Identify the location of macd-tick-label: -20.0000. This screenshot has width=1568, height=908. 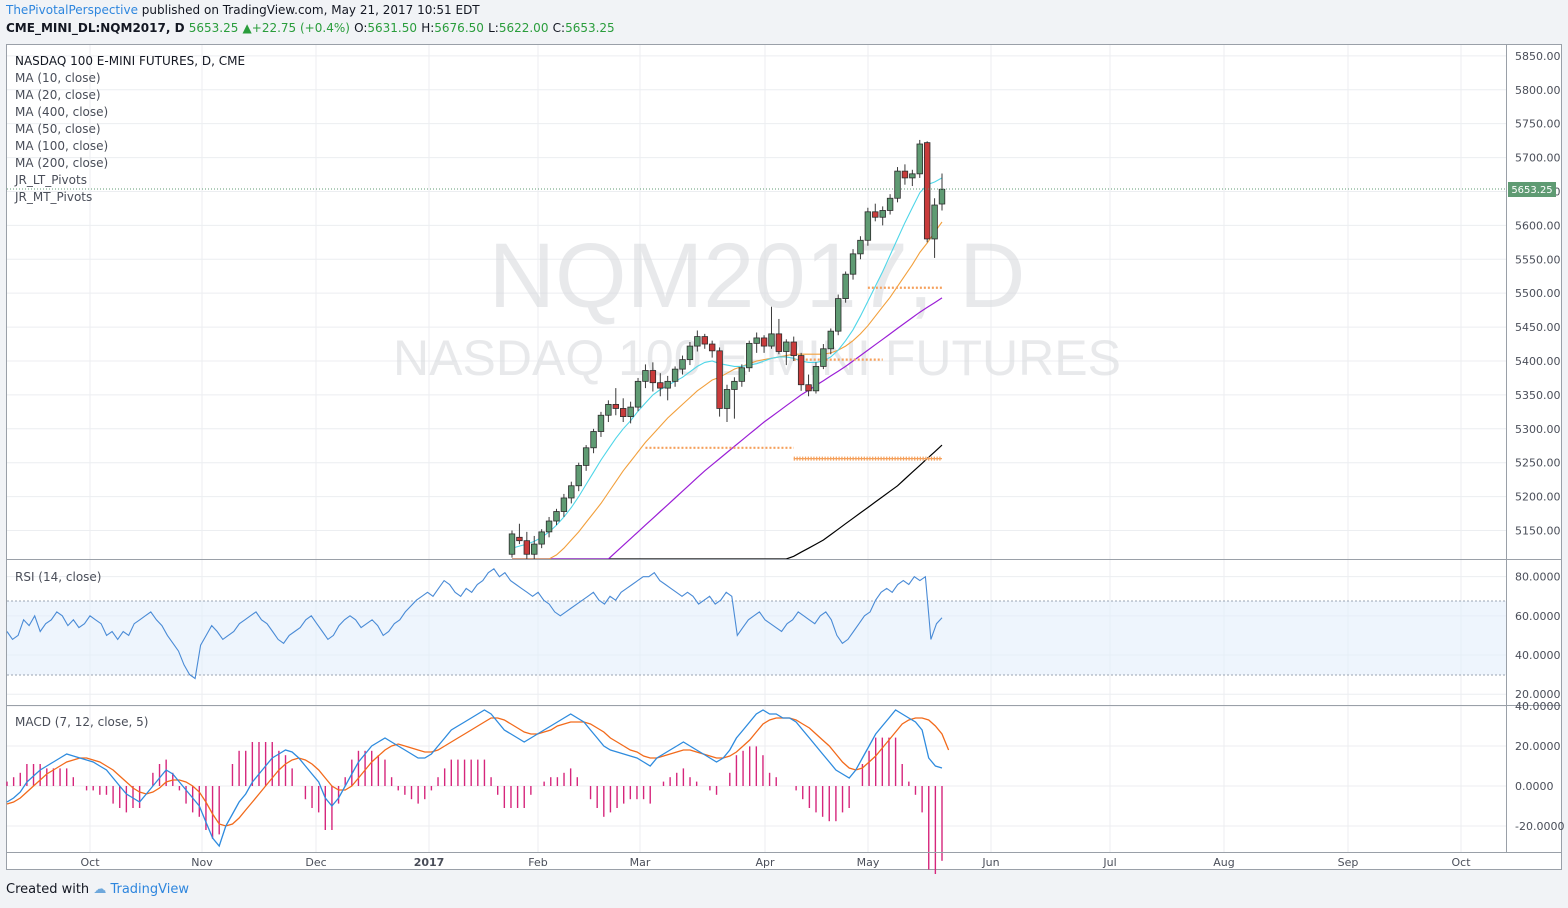
(1539, 826).